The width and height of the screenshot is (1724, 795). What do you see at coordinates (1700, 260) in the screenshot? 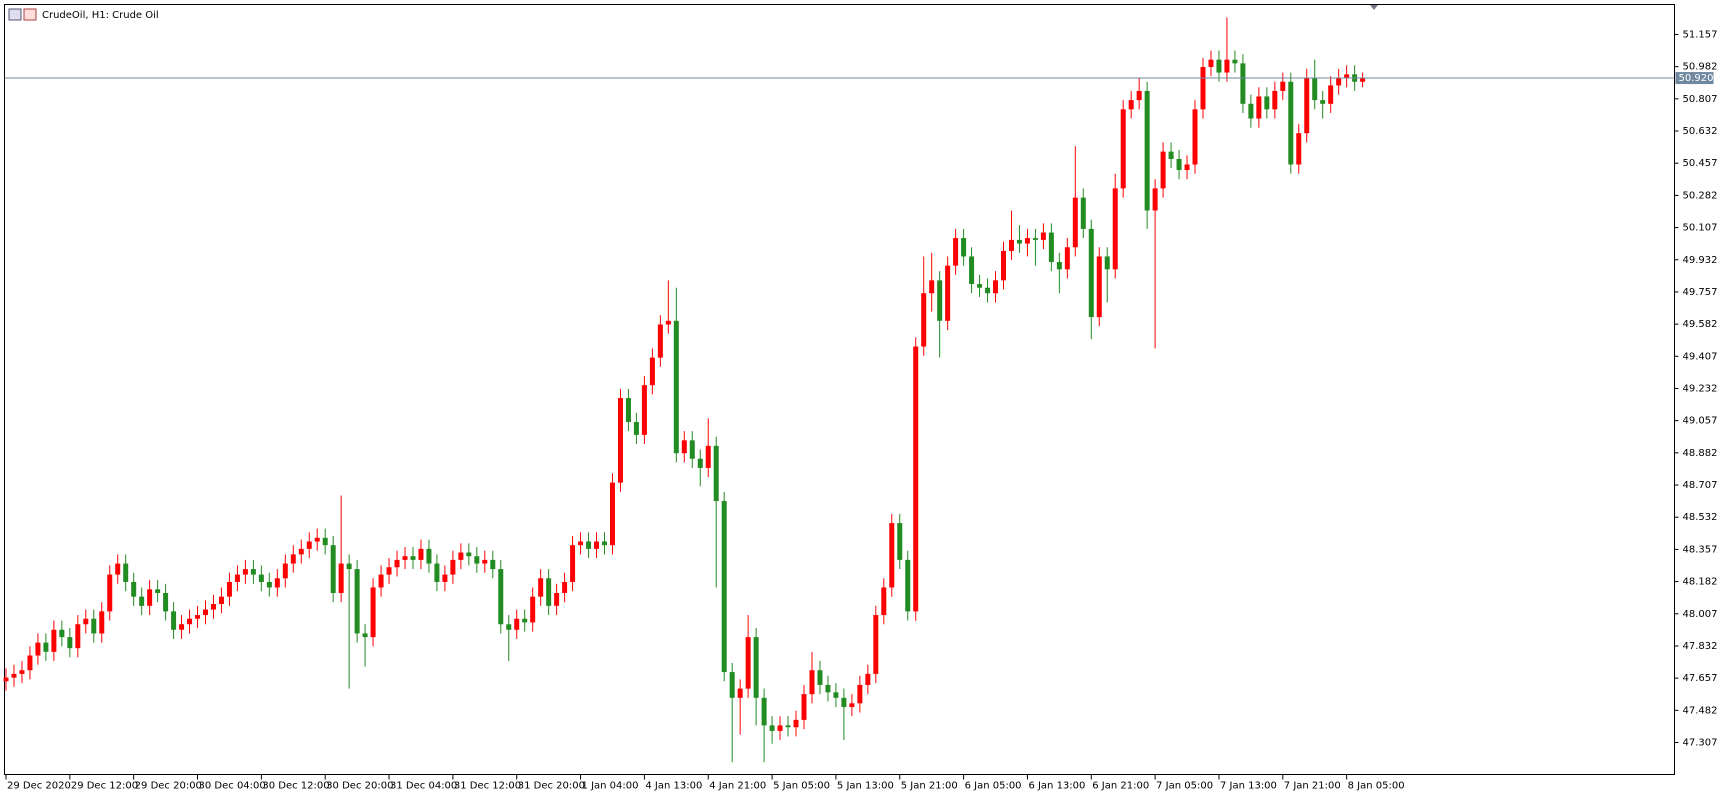
I see `y-tick-label: 49.932` at bounding box center [1700, 260].